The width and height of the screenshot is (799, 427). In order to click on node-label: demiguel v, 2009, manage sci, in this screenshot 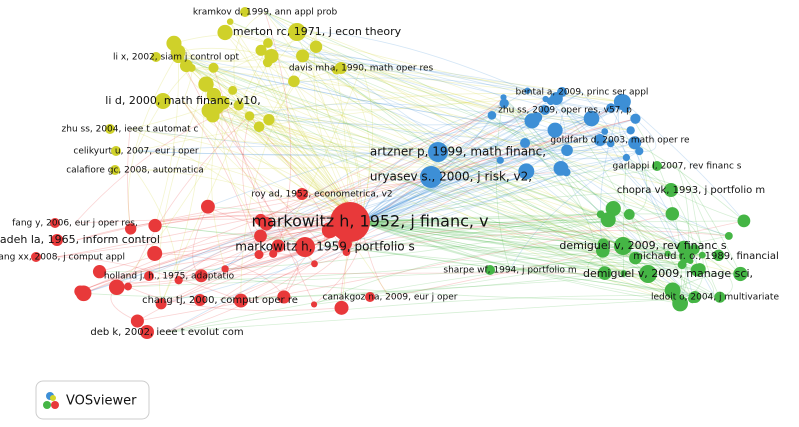, I will do `click(668, 273)`.